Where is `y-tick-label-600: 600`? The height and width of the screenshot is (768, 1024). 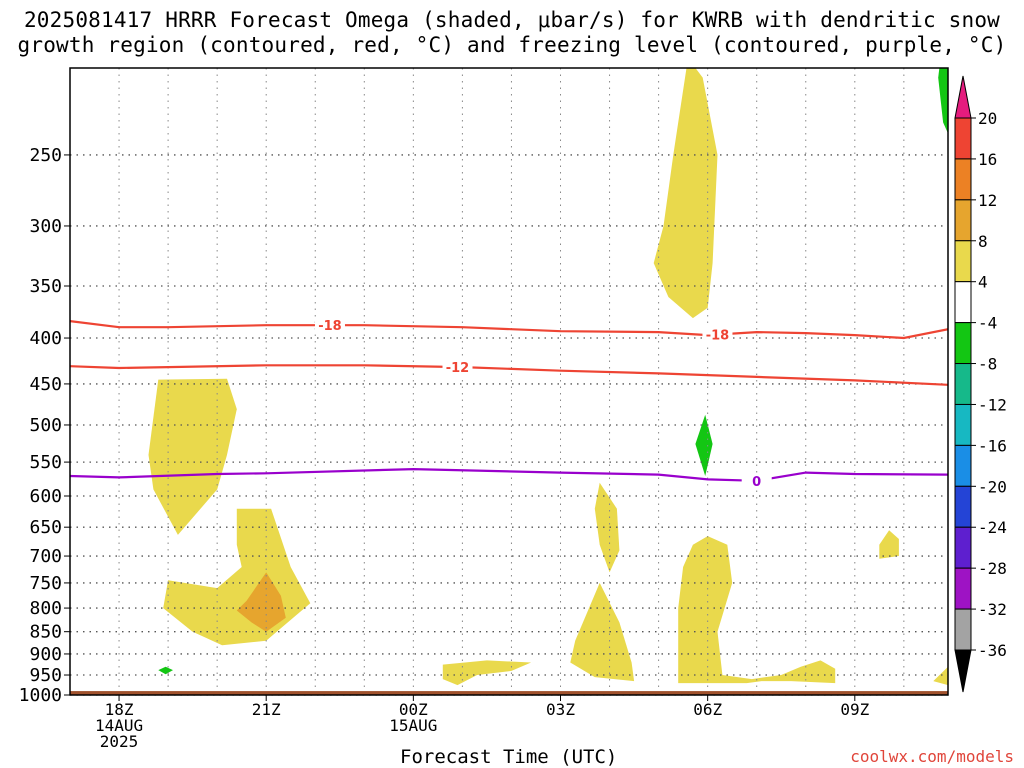
y-tick-label-600: 600 is located at coordinates (45, 496).